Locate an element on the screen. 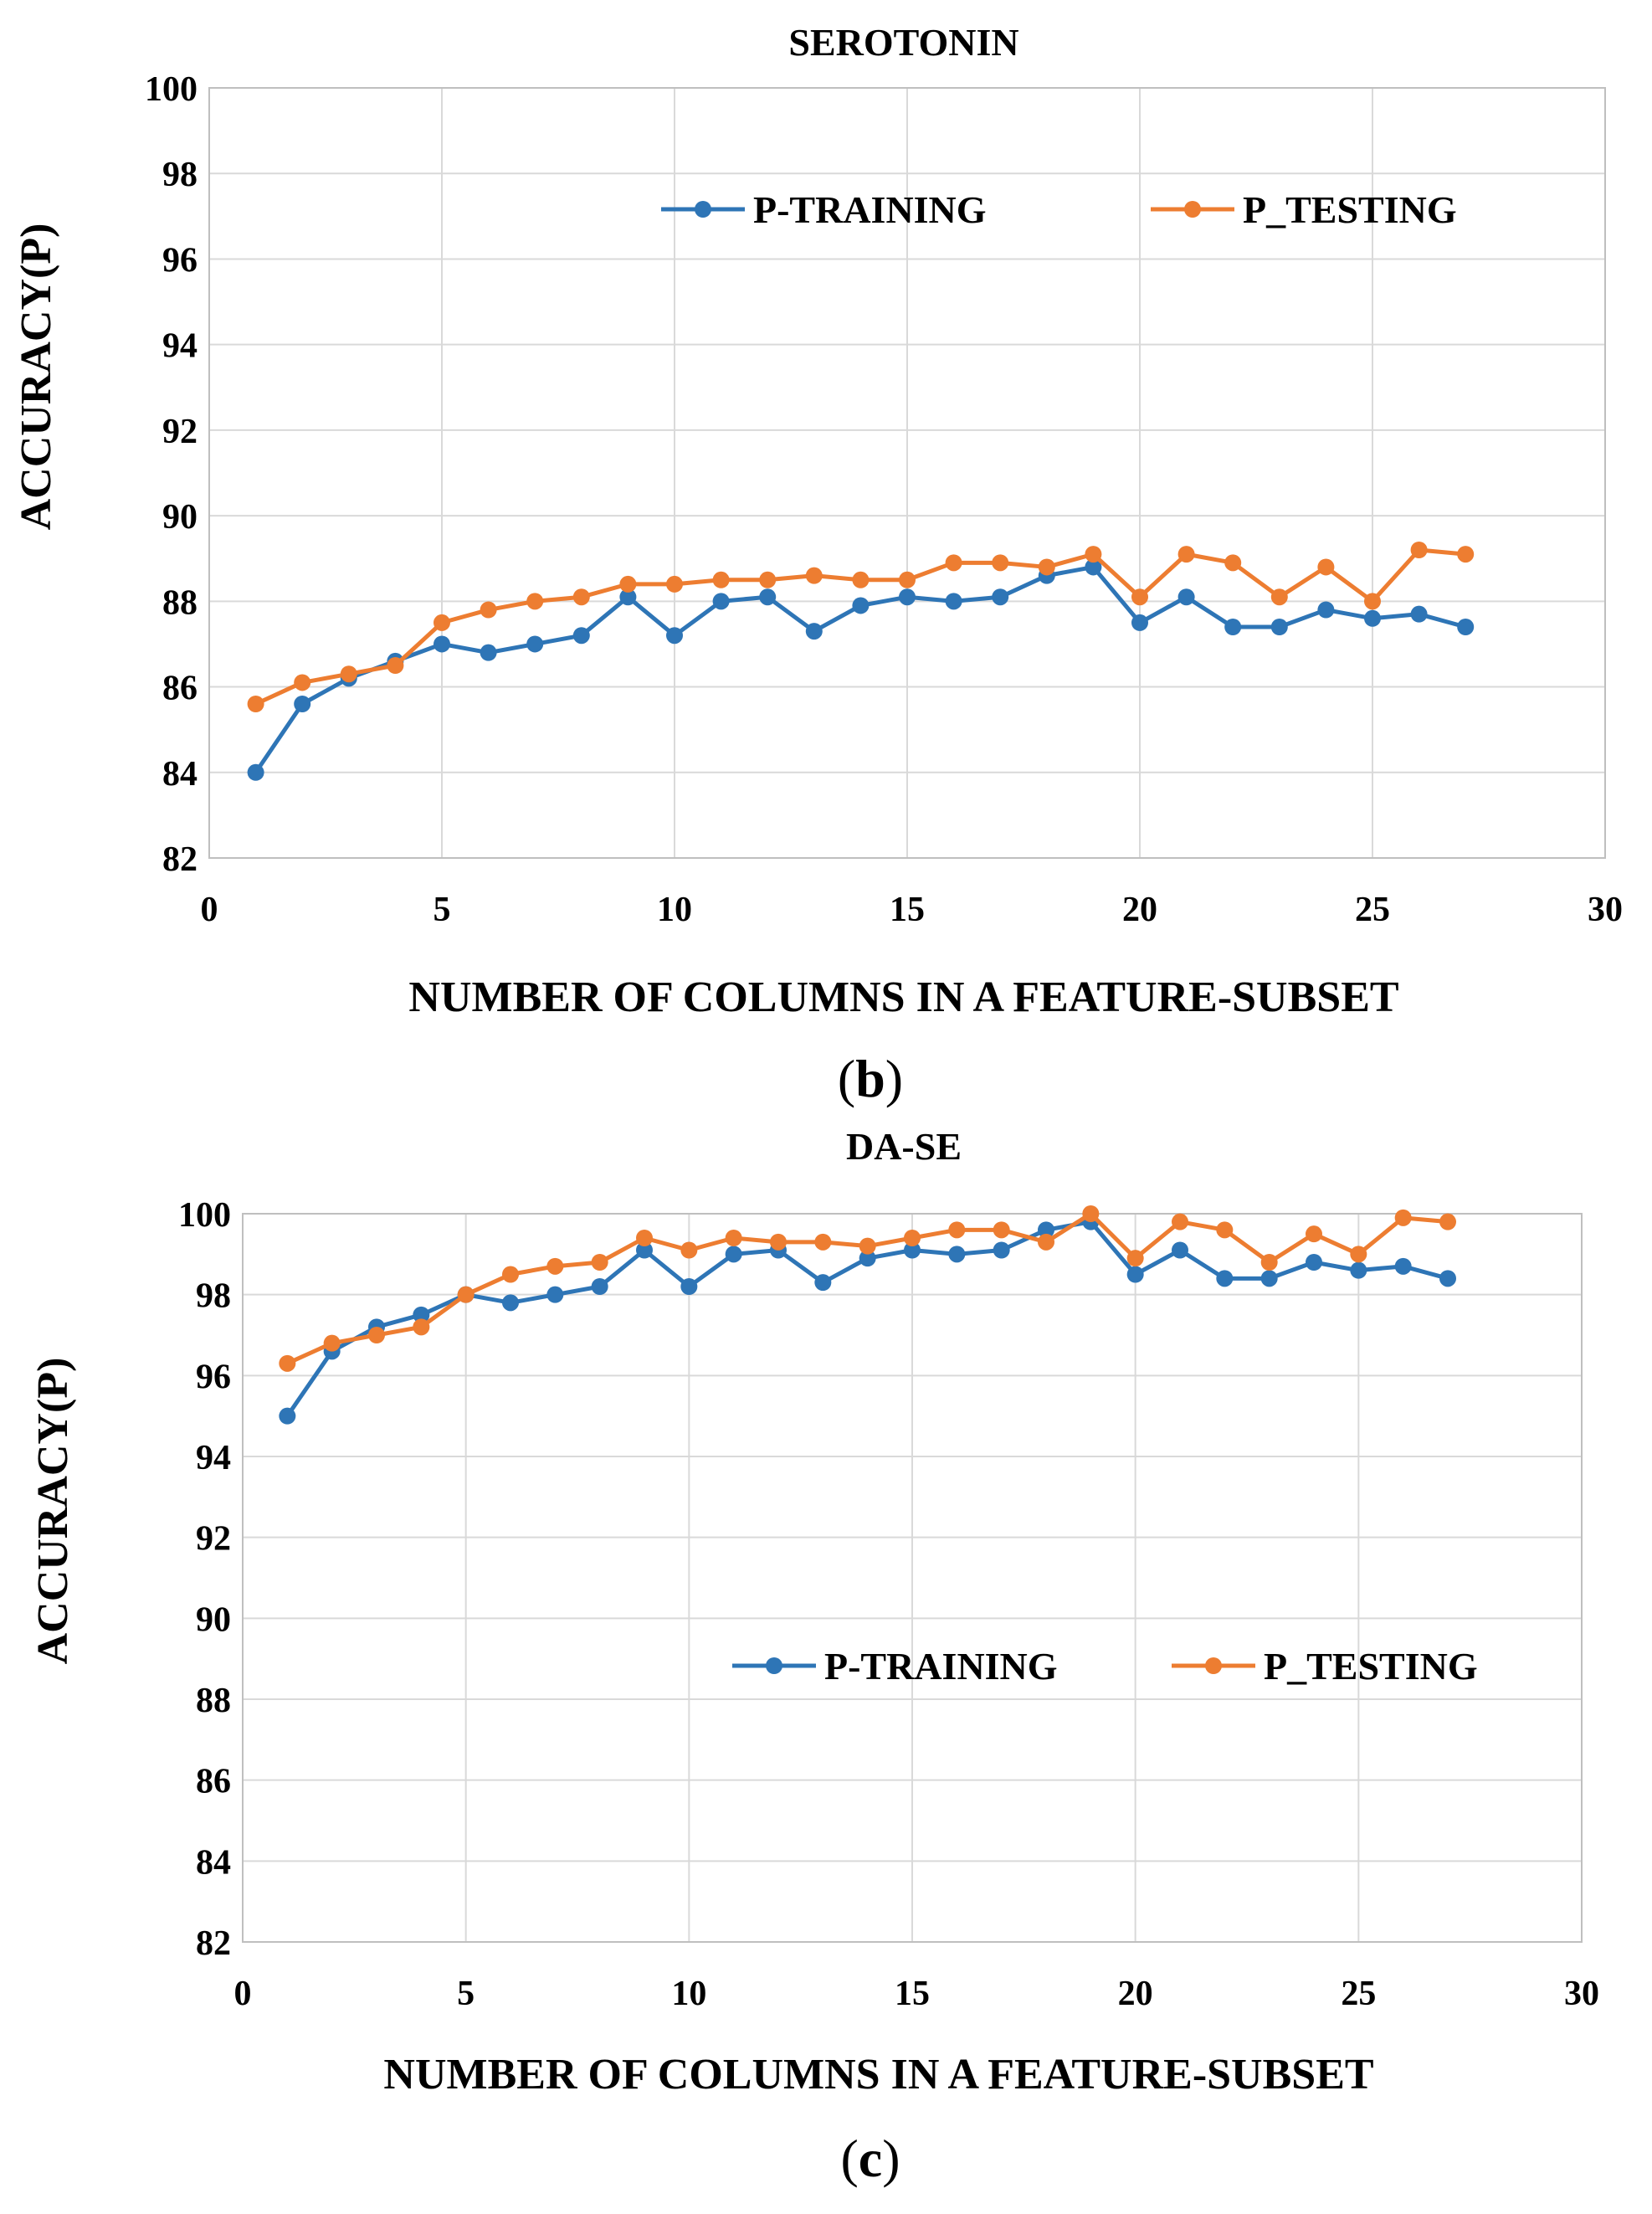 The width and height of the screenshot is (1652, 2214). y-tick-label: 86 is located at coordinates (213, 1782).